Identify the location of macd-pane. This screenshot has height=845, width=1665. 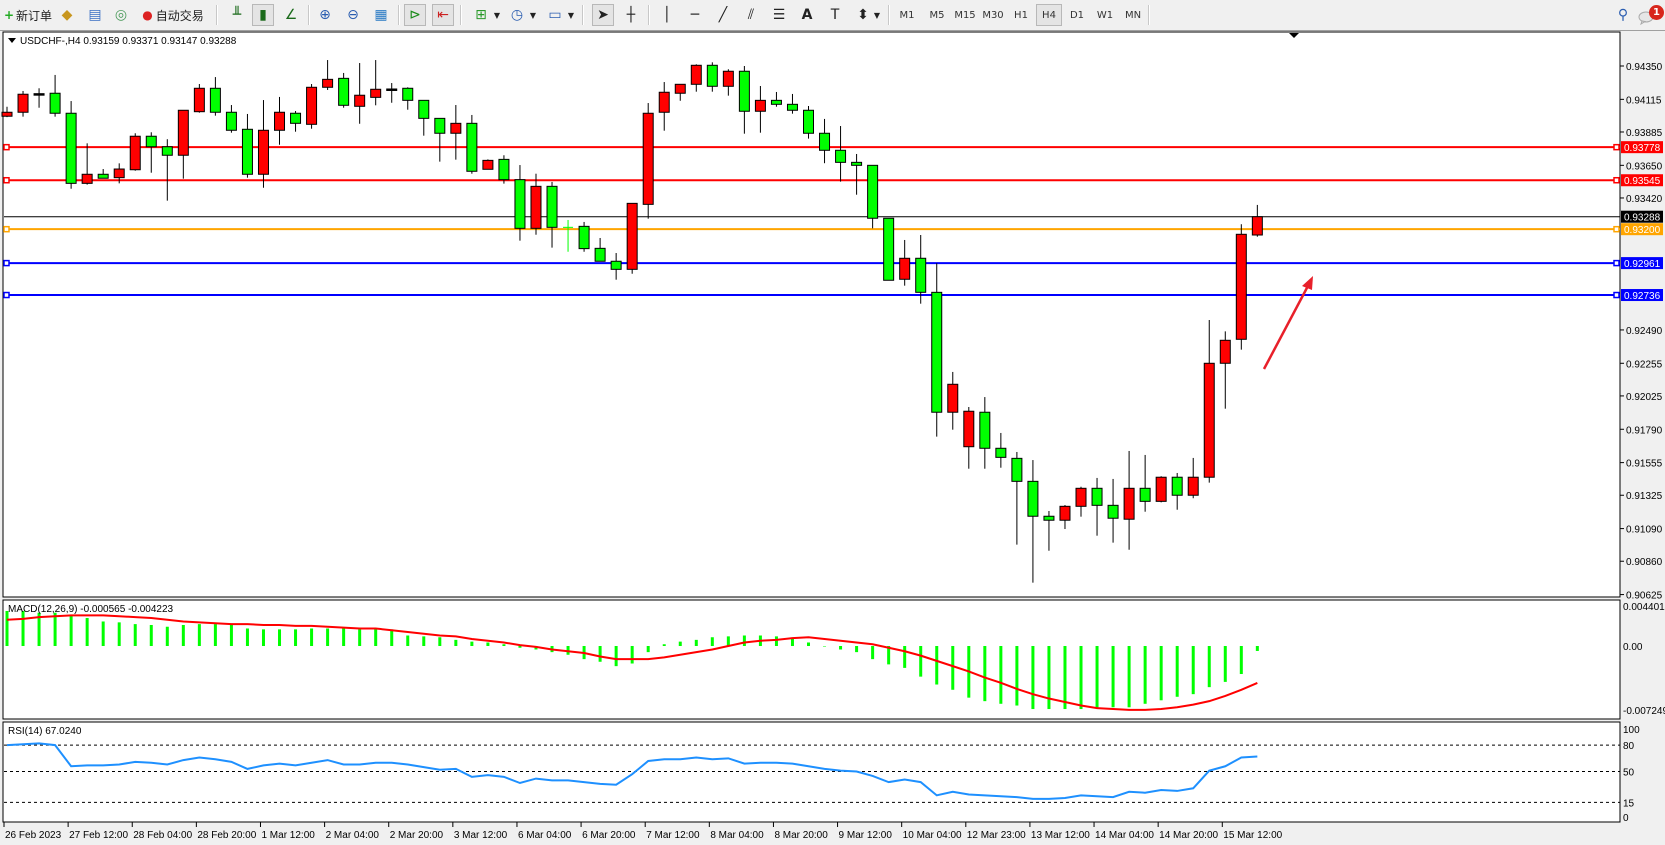
(811, 659).